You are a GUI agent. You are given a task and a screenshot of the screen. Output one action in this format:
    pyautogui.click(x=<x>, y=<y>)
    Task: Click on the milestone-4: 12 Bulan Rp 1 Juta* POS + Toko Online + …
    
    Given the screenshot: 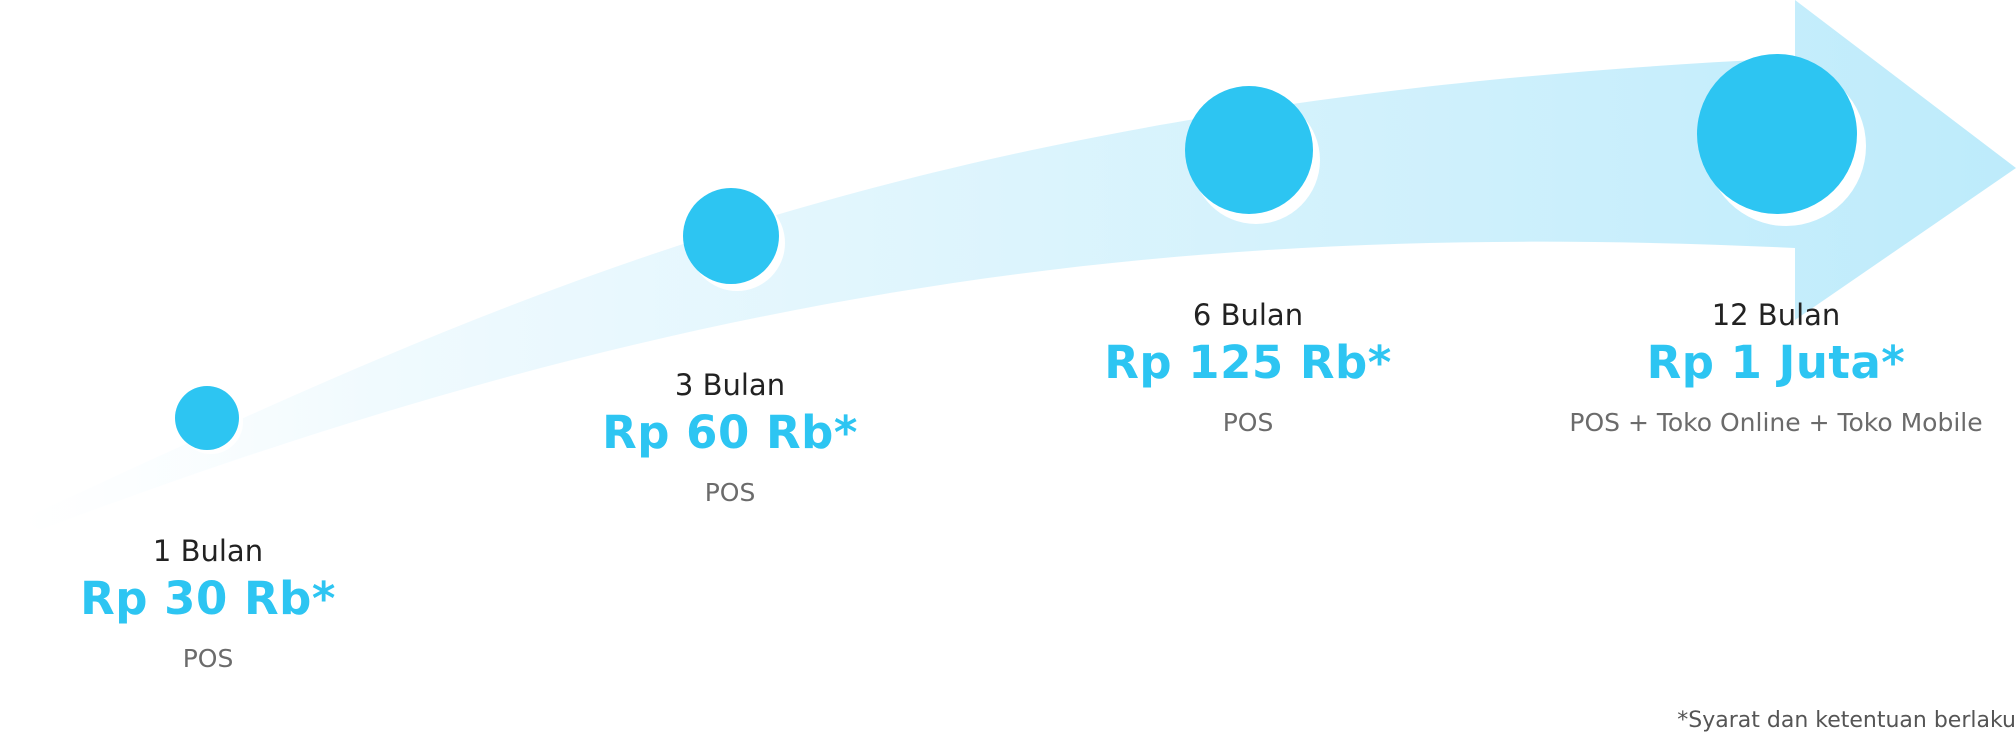 What is the action you would take?
    pyautogui.click(x=1776, y=368)
    